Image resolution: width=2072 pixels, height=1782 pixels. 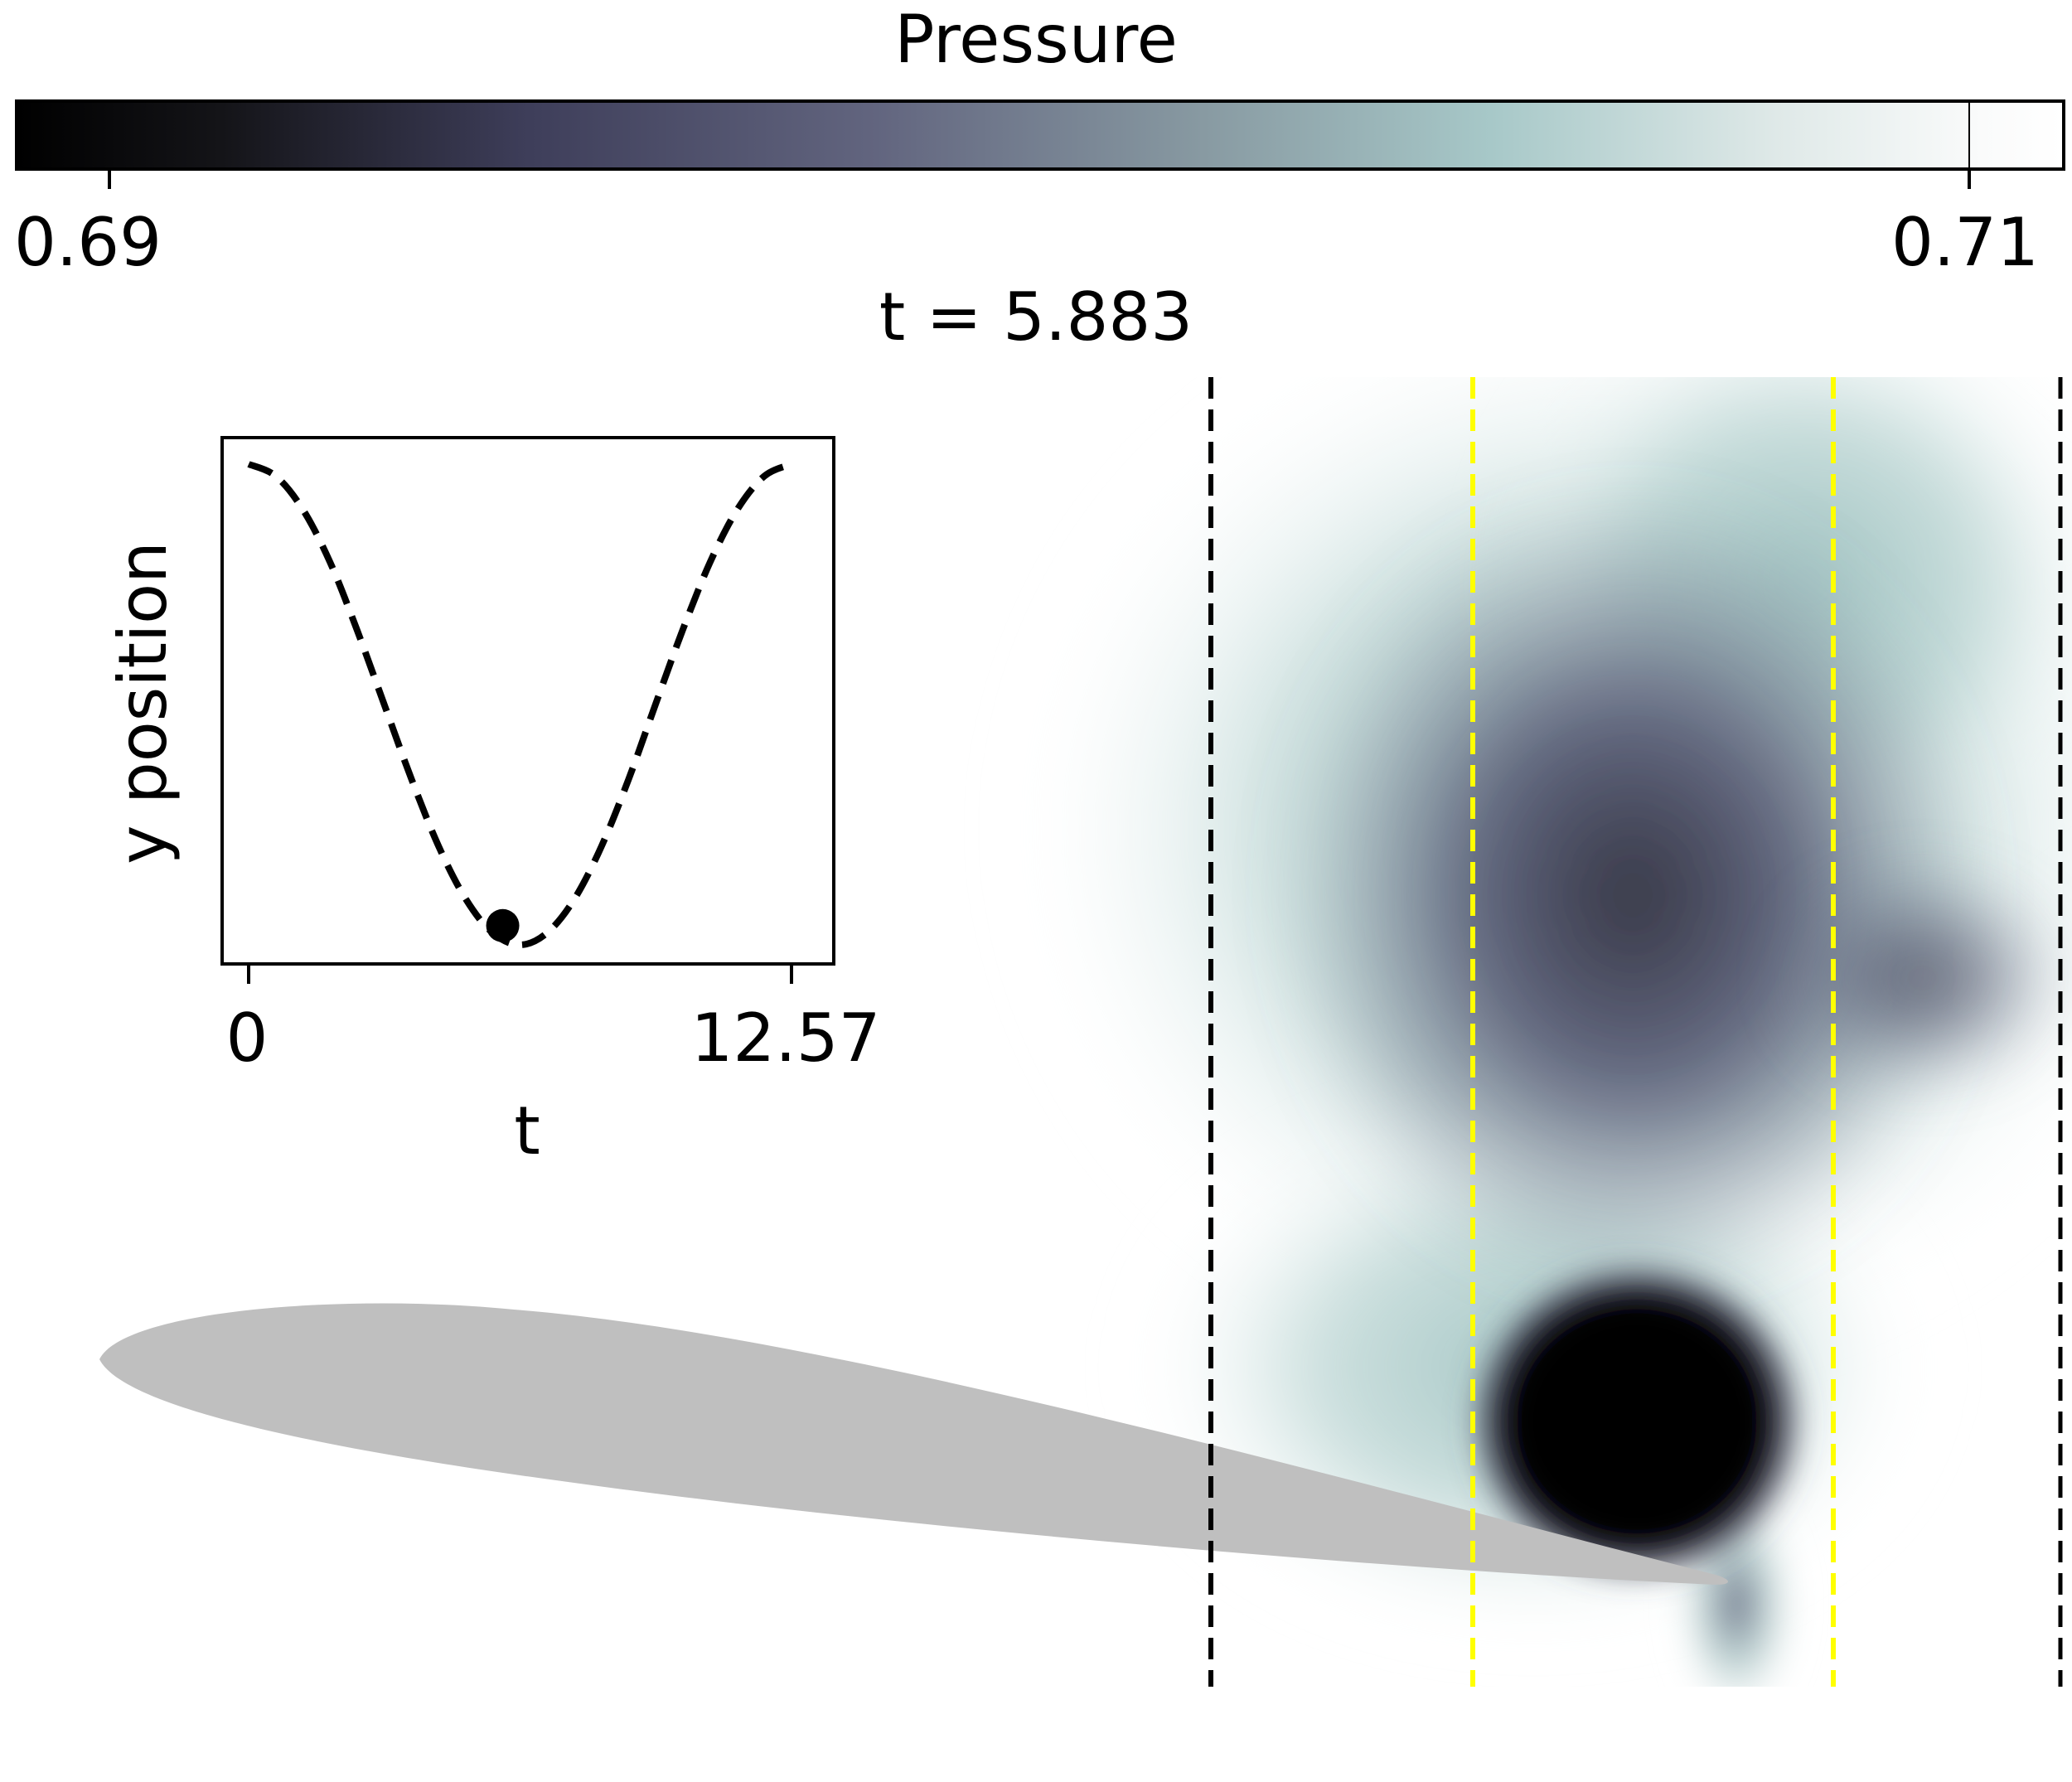 I want to click on colorbar-tick-label-max: 0.71, so click(x=1965, y=242).